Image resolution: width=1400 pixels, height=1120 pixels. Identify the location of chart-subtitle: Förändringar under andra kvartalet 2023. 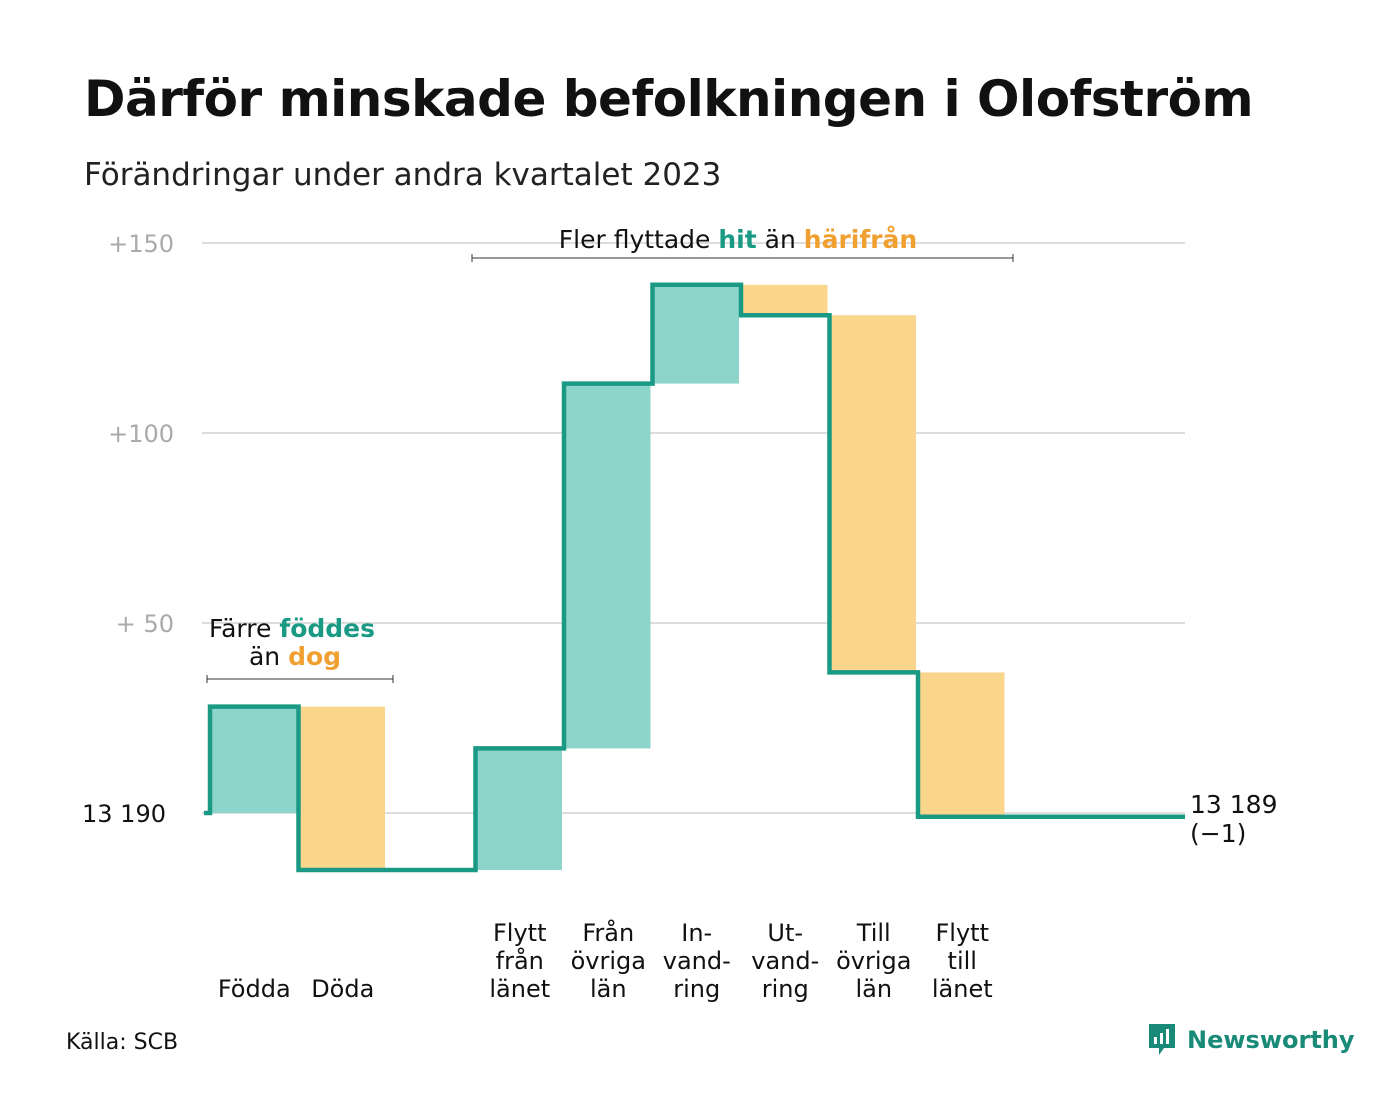
(403, 175).